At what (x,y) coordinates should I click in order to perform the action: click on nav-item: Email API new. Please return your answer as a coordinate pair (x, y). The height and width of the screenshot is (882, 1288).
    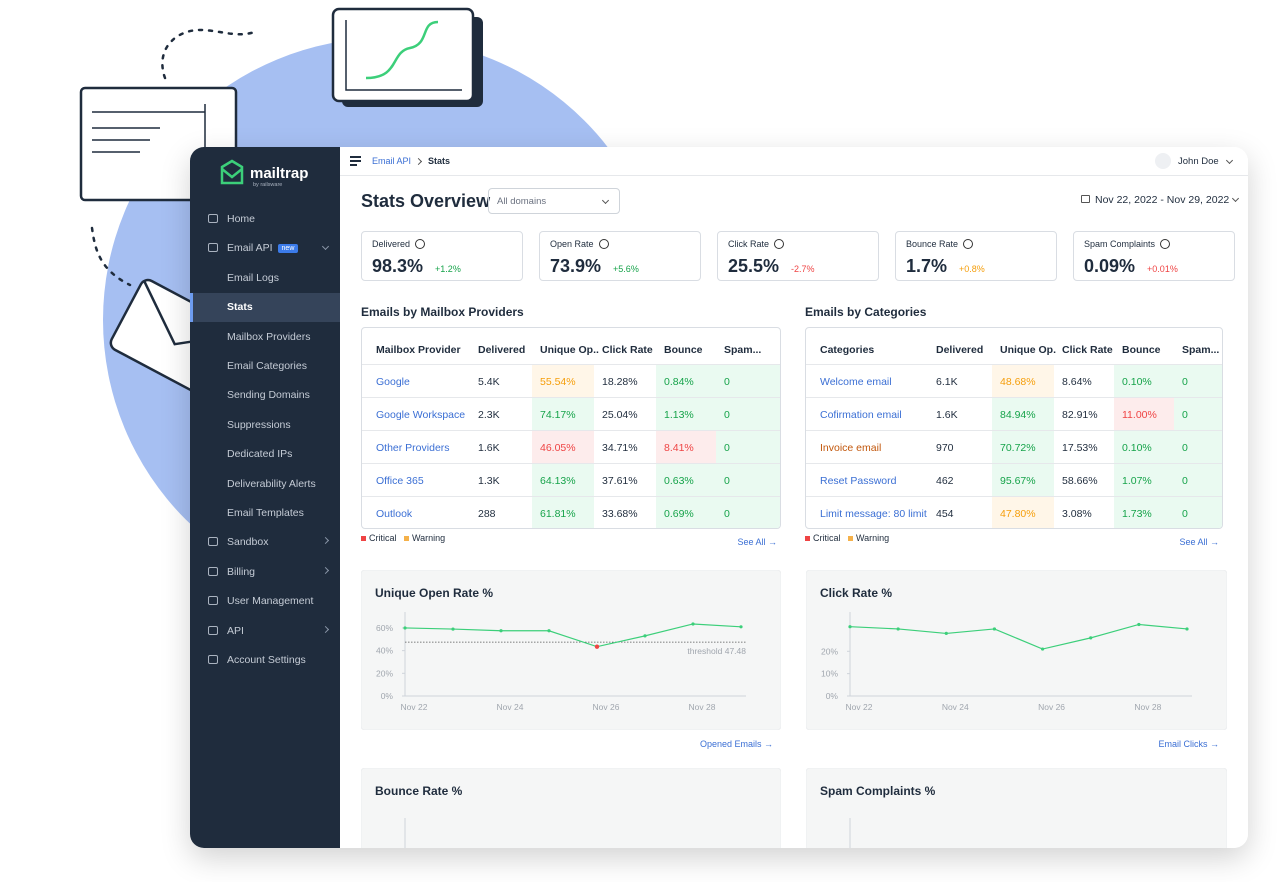
    Looking at the image, I should click on (263, 248).